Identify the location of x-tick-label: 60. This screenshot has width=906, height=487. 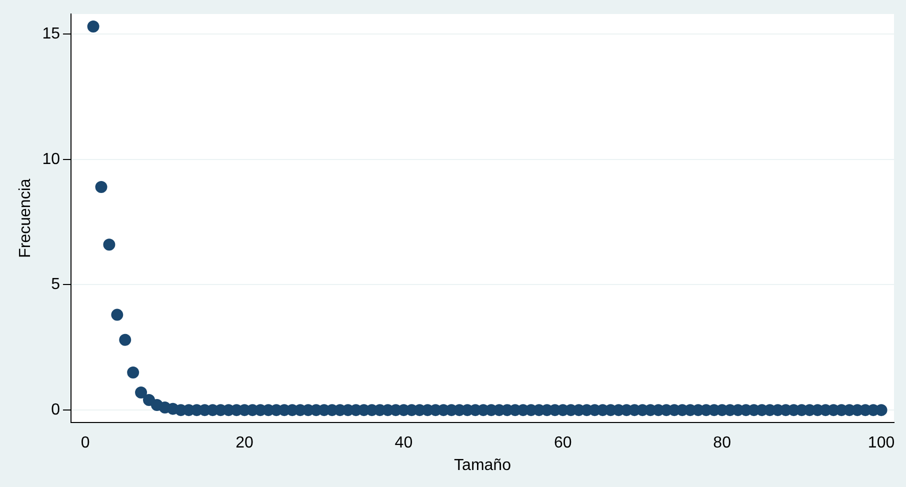
(563, 443).